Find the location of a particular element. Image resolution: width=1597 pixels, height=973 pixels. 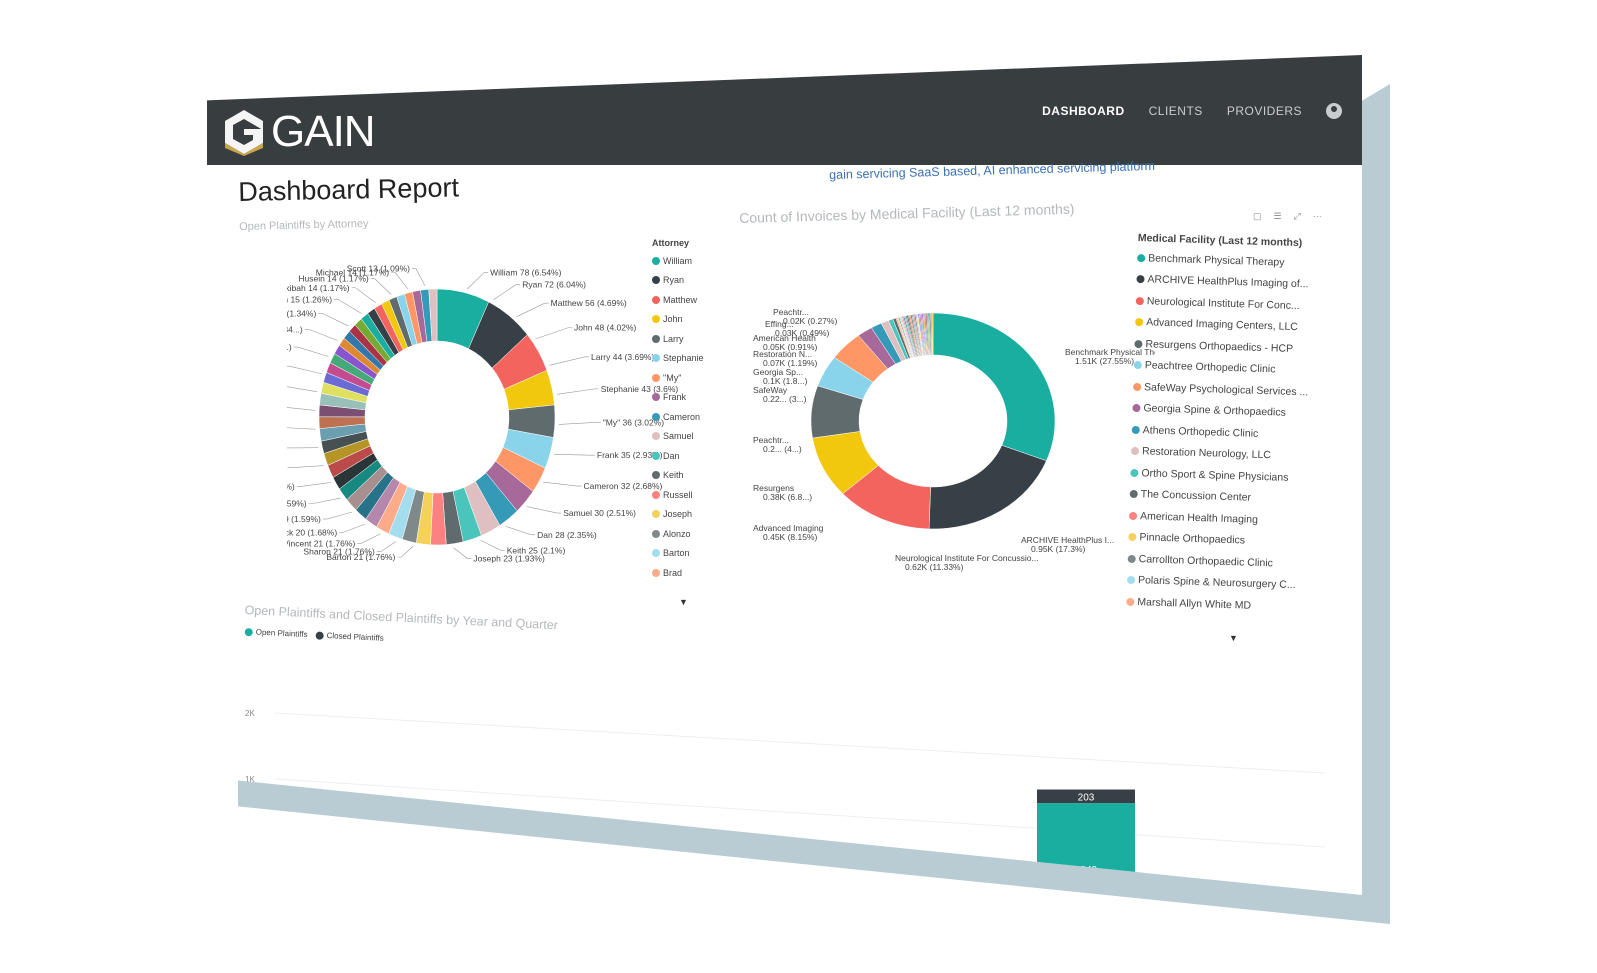

legend-label: Dan is located at coordinates (671, 455).